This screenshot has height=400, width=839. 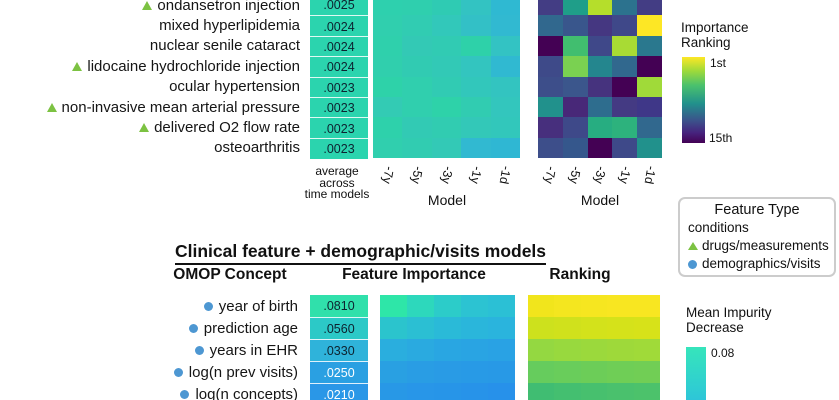 What do you see at coordinates (419, 46) in the screenshot?
I see `feature-row: nuclear senile cataract .0024` at bounding box center [419, 46].